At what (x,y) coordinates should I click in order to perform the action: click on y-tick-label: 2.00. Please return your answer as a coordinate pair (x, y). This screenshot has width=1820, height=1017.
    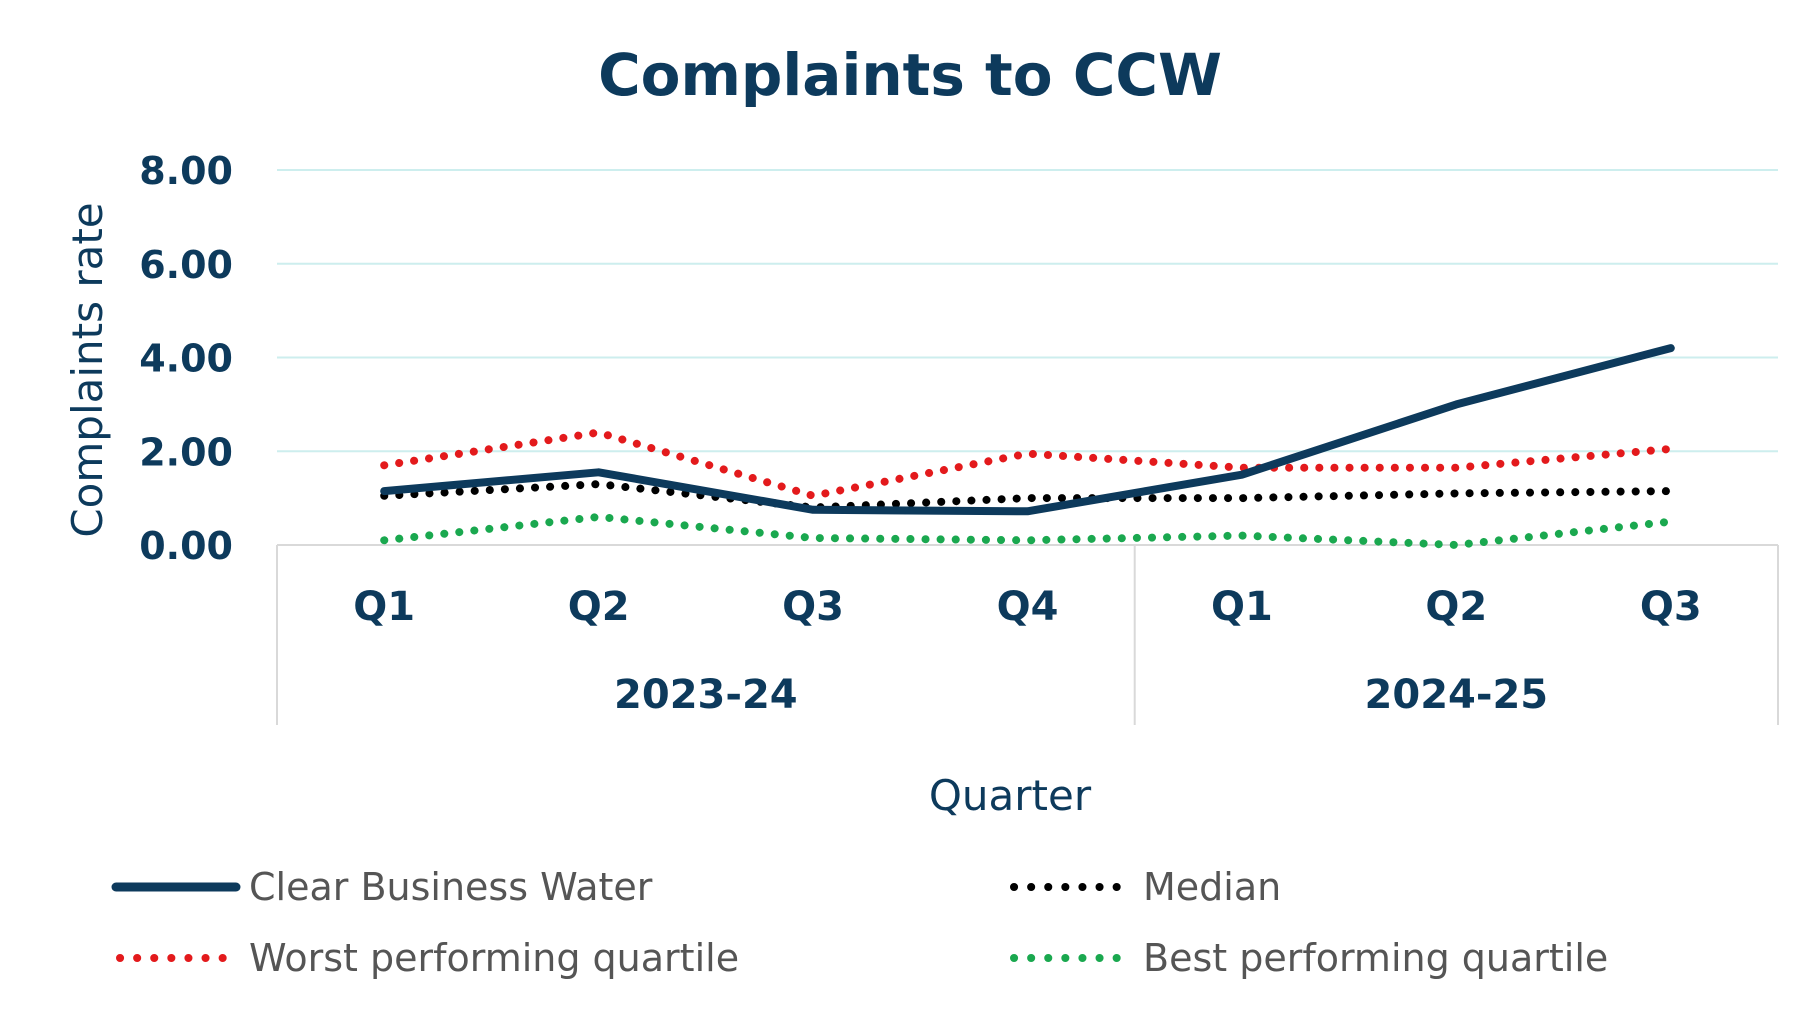
    Looking at the image, I should click on (186, 452).